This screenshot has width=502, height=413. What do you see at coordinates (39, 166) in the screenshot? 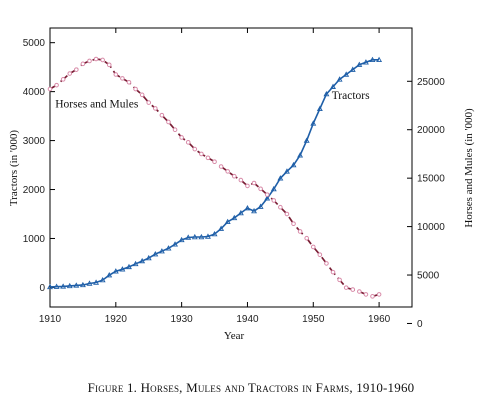
I see `y-axis-left: 0 1000 2000 3000 4000 5000` at bounding box center [39, 166].